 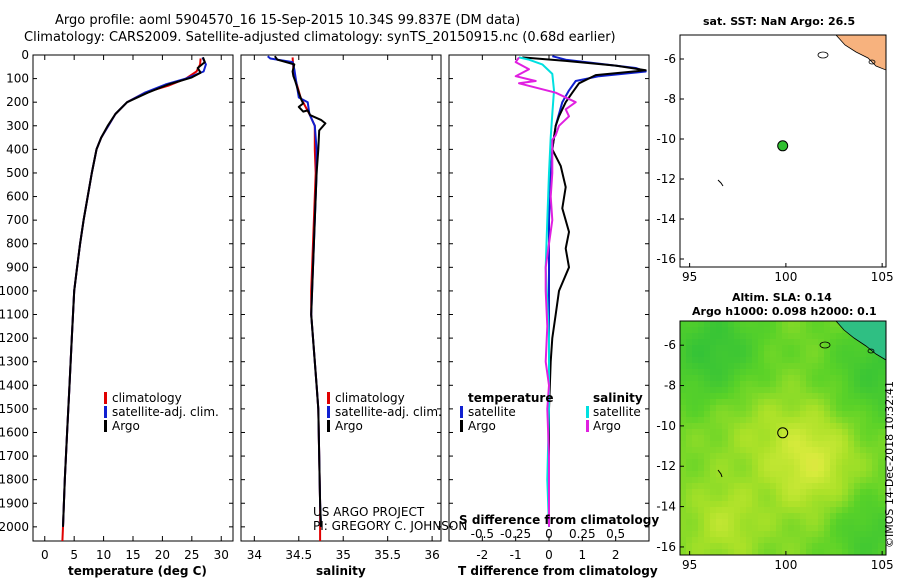 I want to click on sst-map-title: sat. SST: NaN Argo: 26.5, so click(x=779, y=21).